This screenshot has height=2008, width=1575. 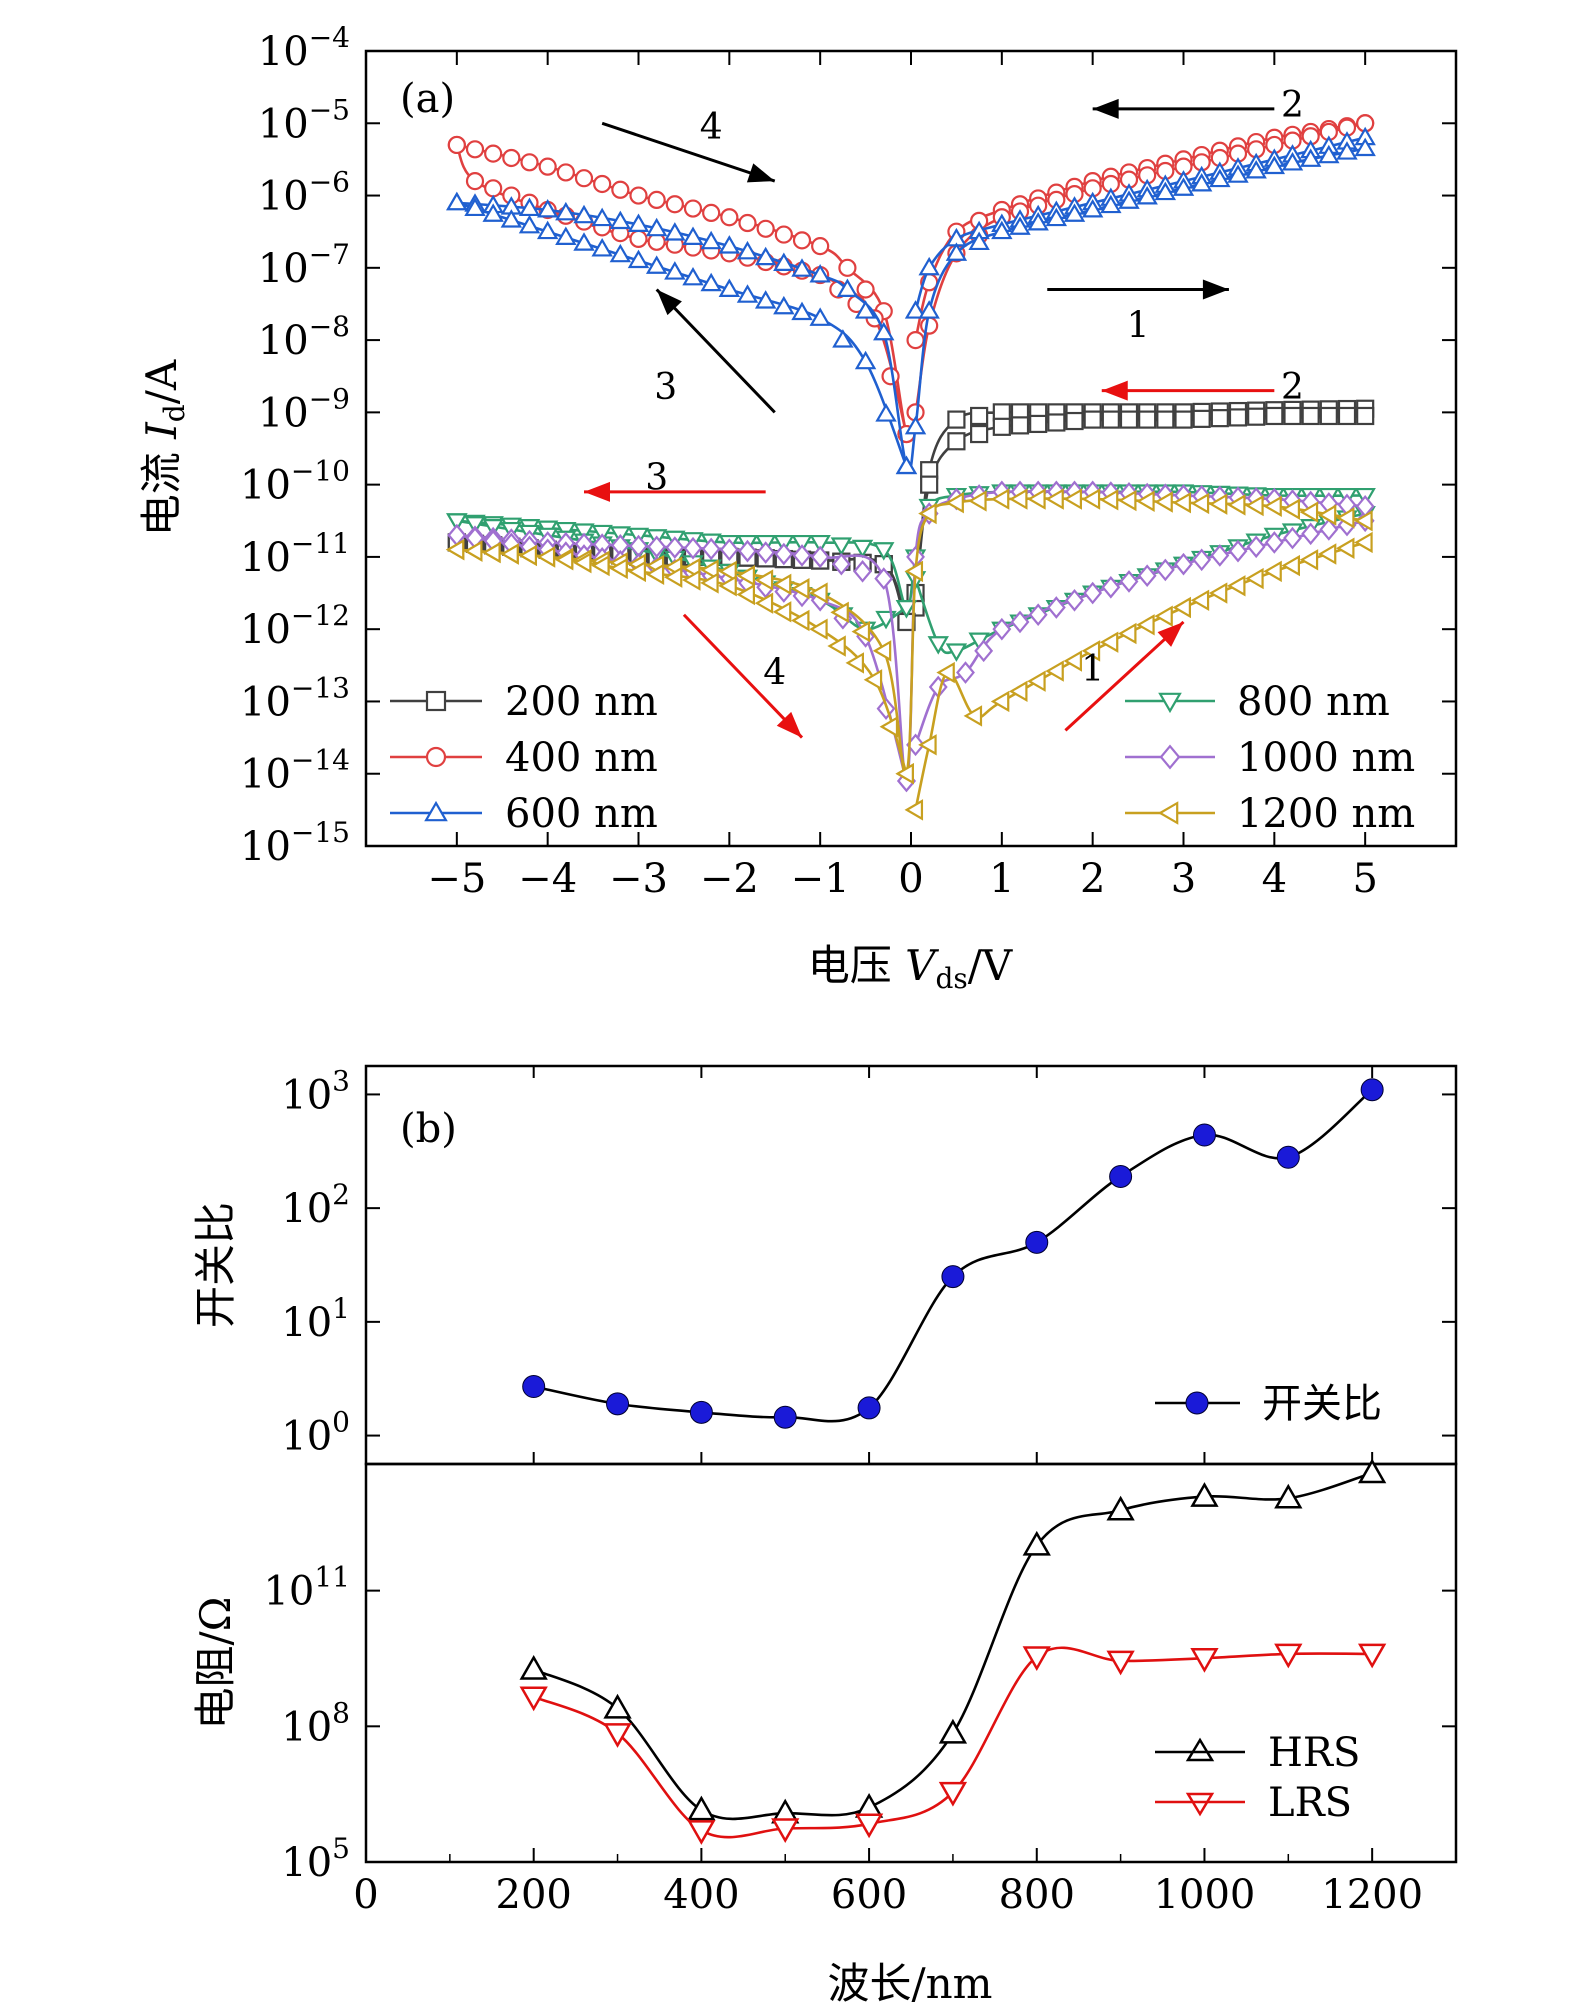 I want to click on b-y-ticks: 100 101 102 103, so click(x=868, y=1264).